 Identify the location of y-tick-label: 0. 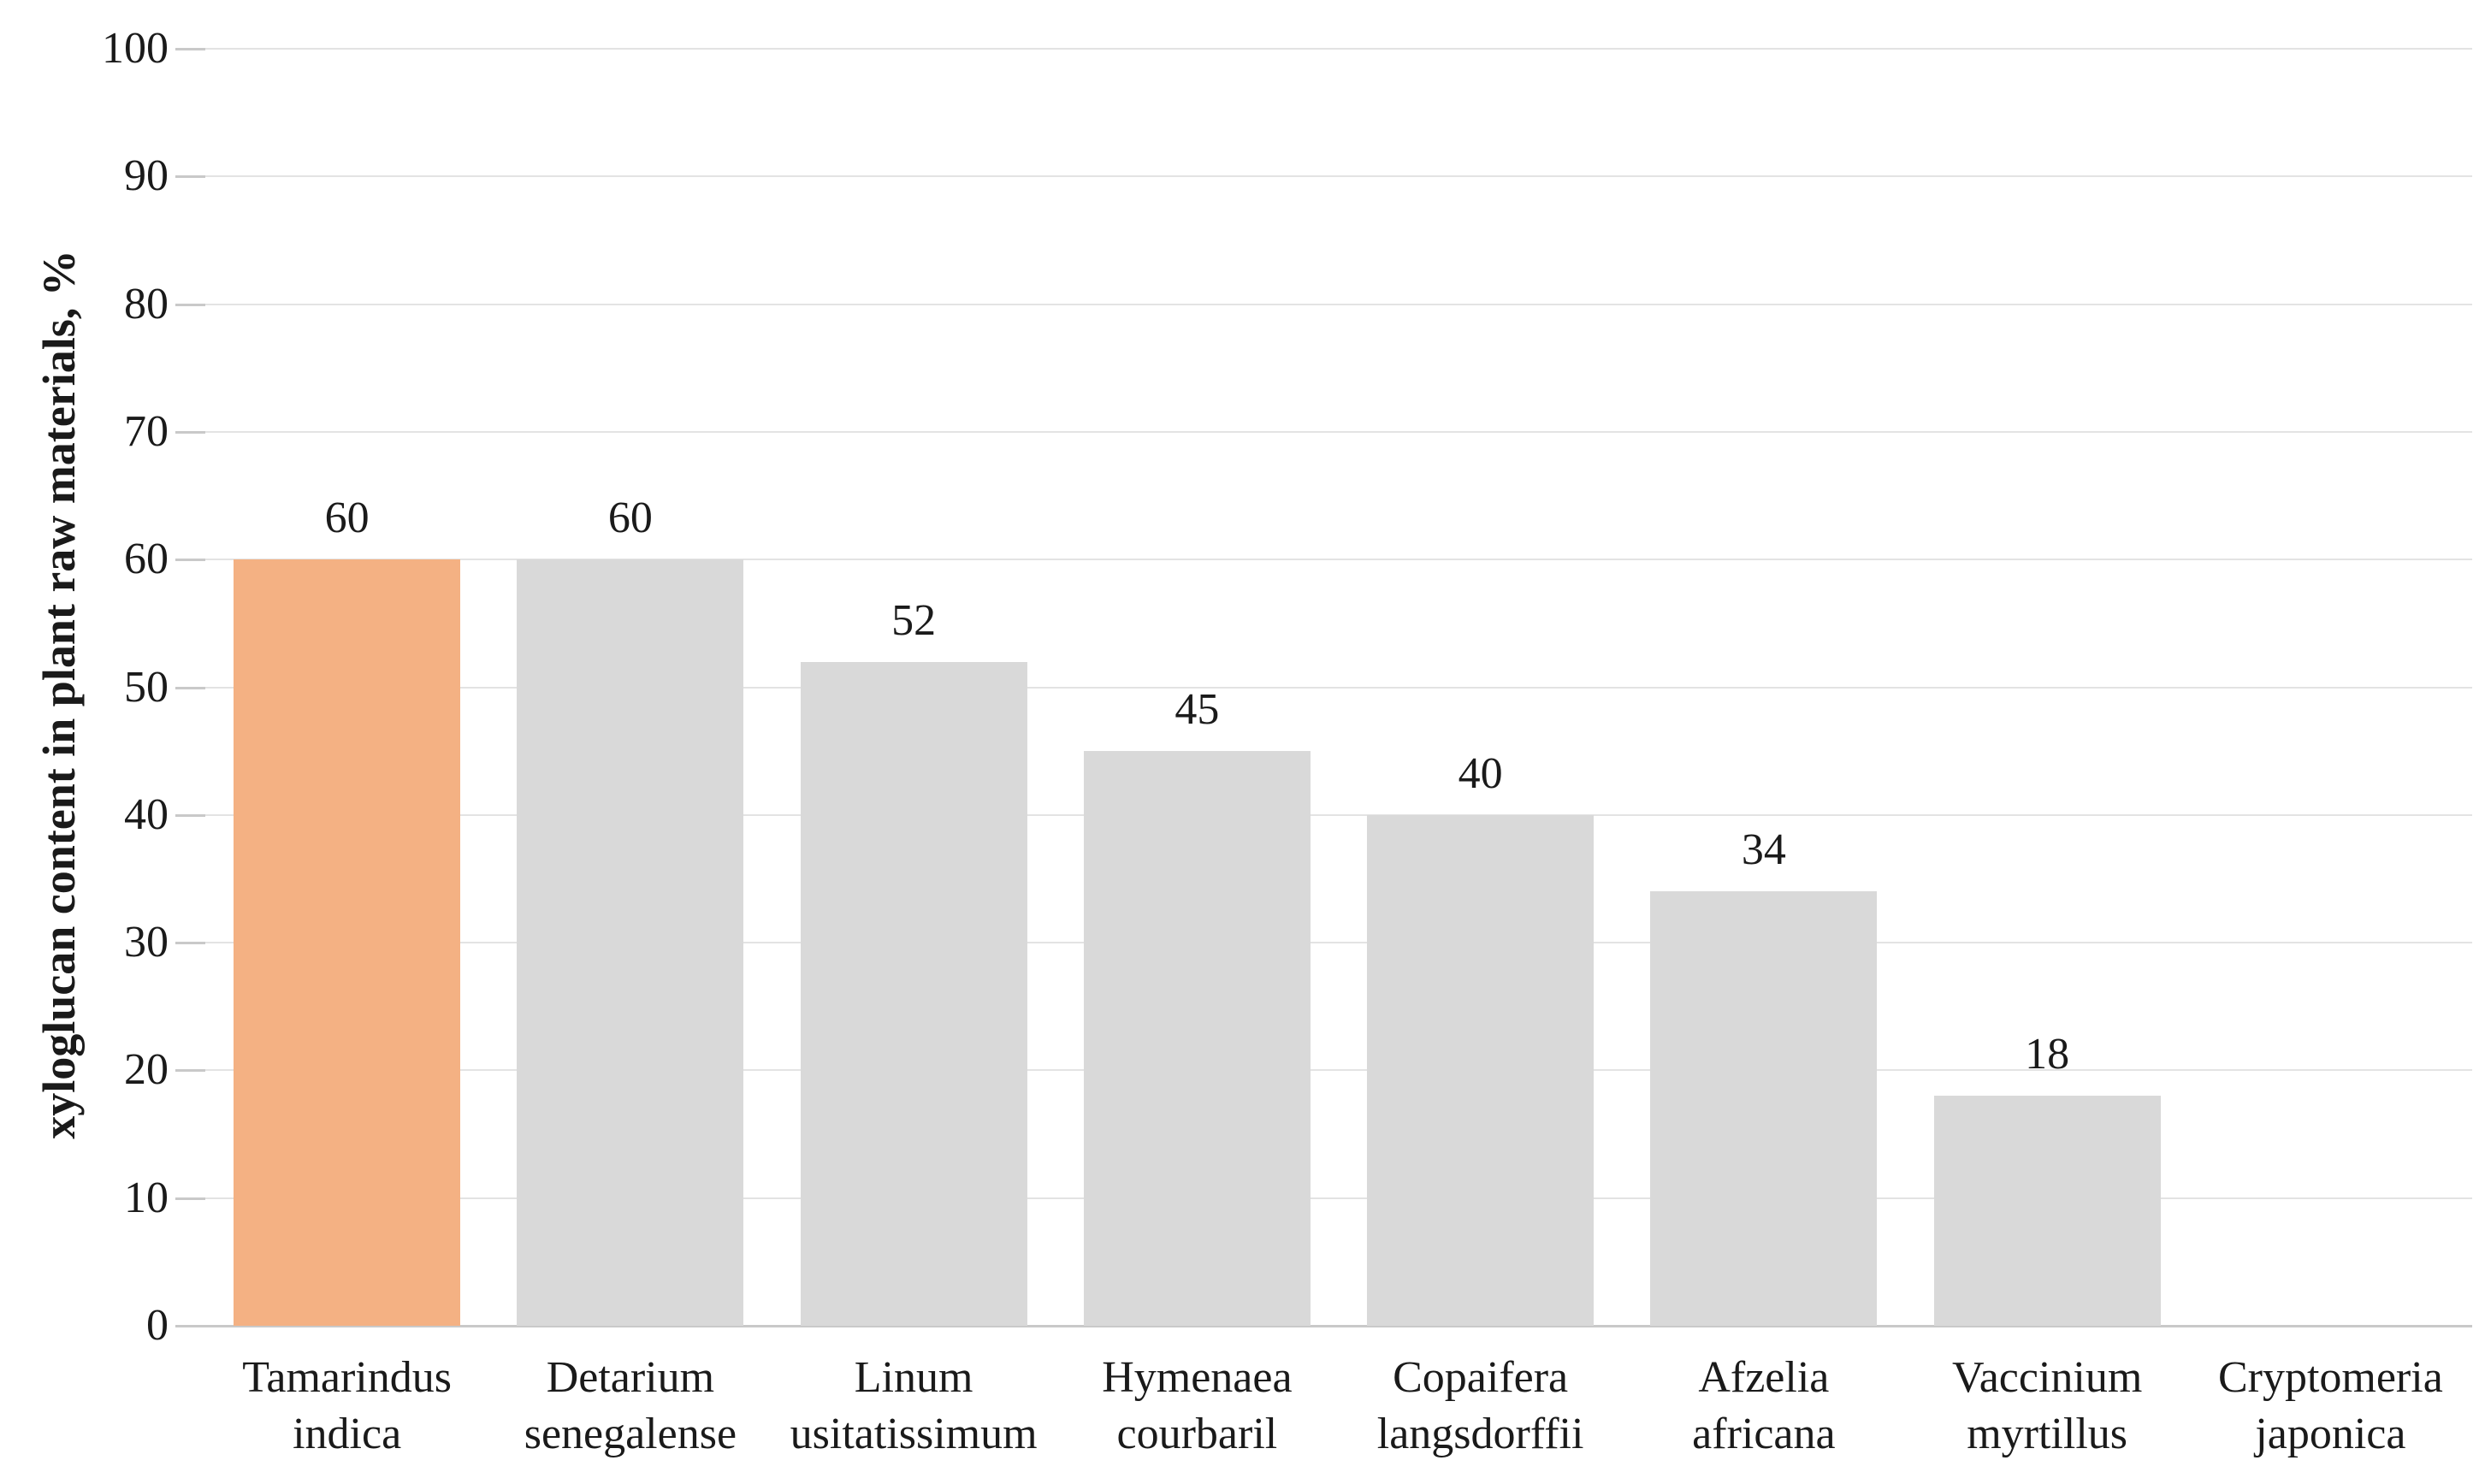
(157, 1325).